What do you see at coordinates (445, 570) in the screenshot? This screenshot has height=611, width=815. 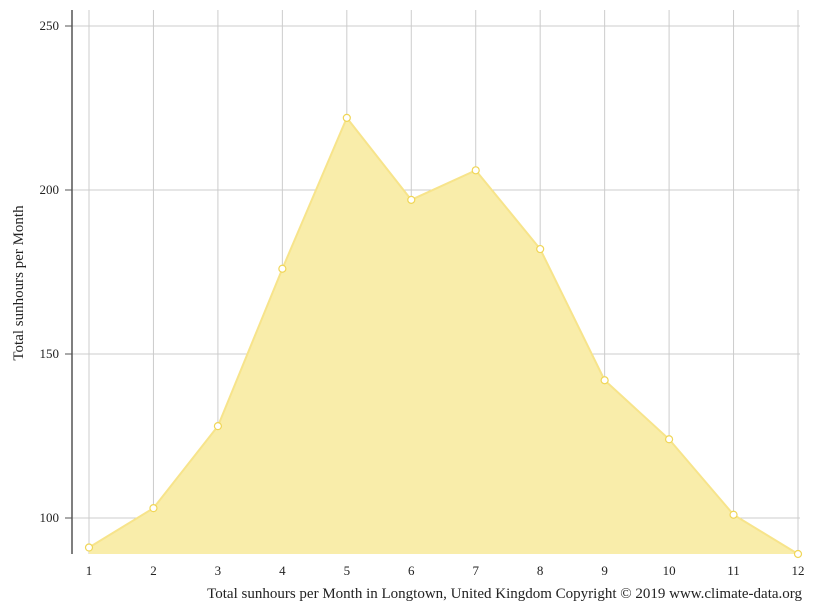 I see `x-tick-labels: 1 2 3 4 5 6 7 8 9 10 11 12` at bounding box center [445, 570].